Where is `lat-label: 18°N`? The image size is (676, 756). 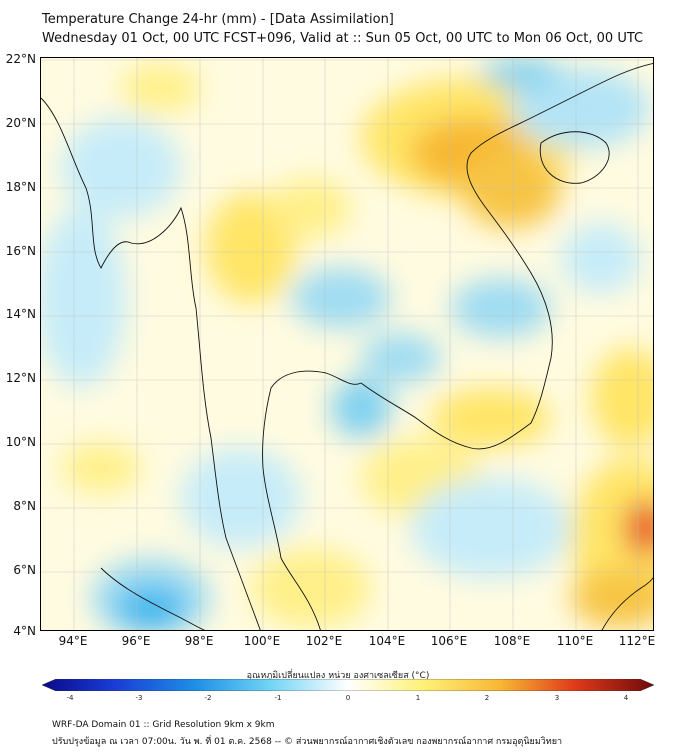
lat-label: 18°N is located at coordinates (20, 187).